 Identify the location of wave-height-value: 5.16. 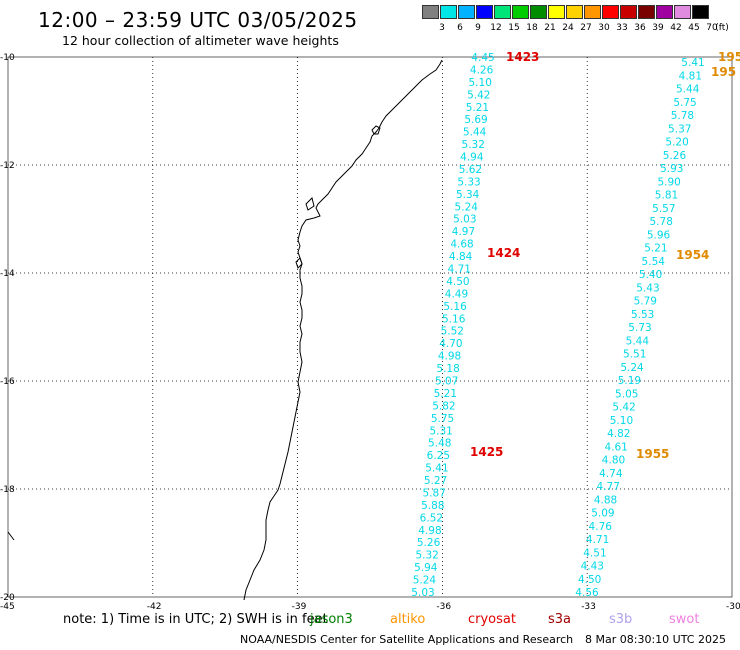
(454, 319).